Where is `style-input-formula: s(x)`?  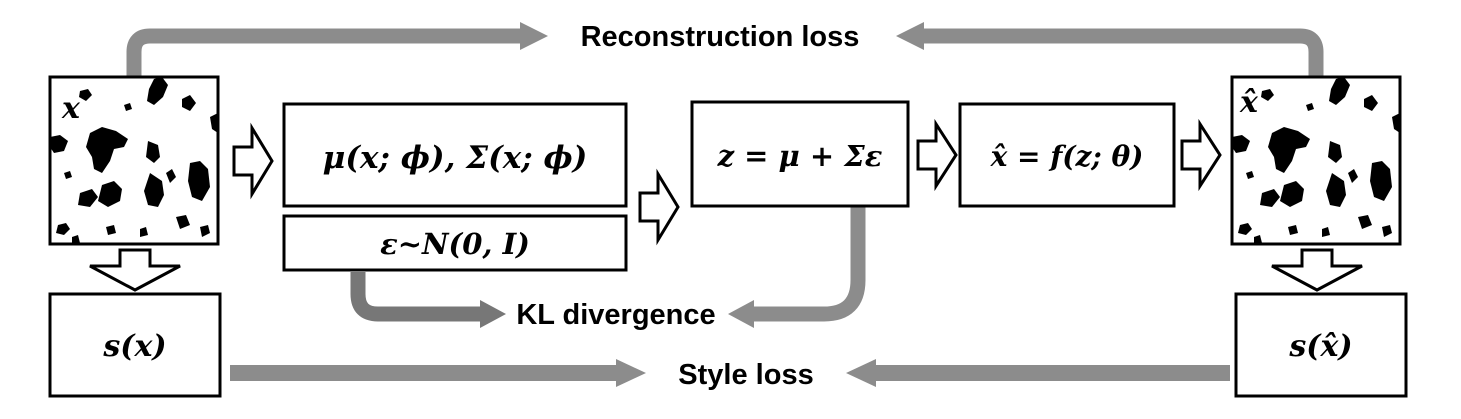 style-input-formula: s(x) is located at coordinates (134, 346).